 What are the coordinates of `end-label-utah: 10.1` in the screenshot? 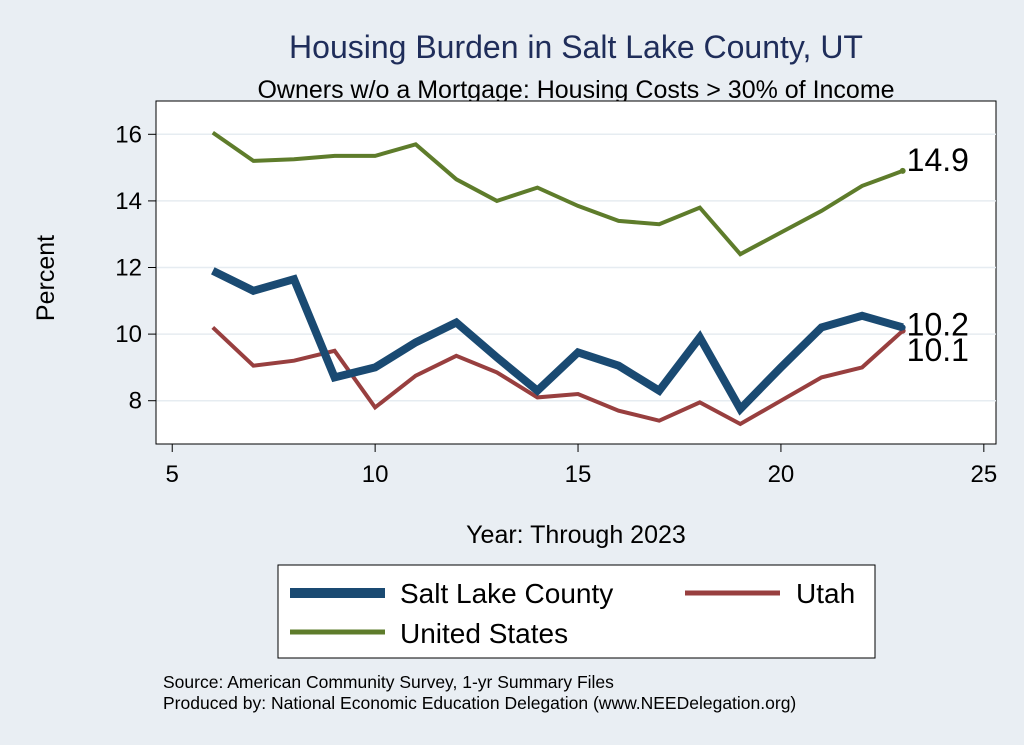 It's located at (938, 350).